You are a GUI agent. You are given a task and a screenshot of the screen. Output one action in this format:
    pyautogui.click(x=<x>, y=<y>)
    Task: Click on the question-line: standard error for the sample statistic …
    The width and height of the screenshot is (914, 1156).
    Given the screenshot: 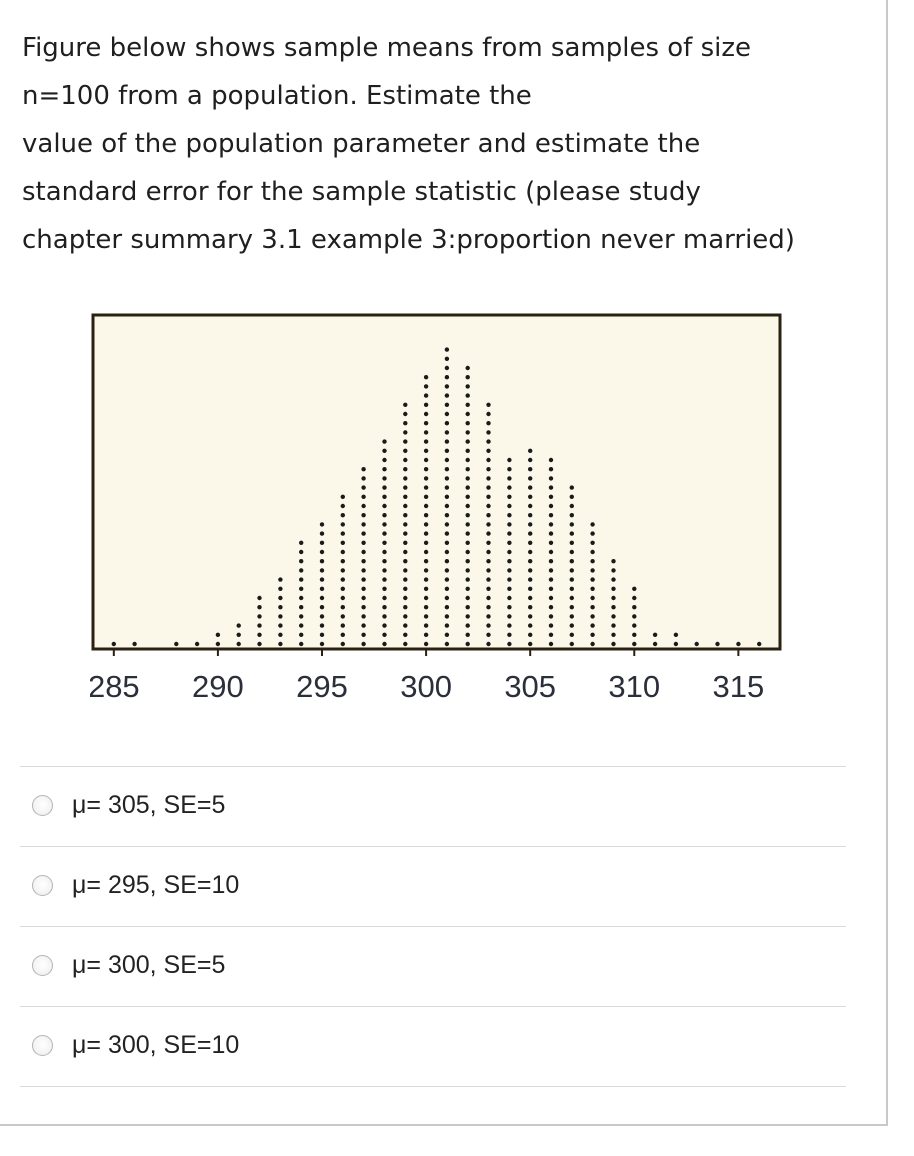 What is the action you would take?
    pyautogui.click(x=361, y=192)
    